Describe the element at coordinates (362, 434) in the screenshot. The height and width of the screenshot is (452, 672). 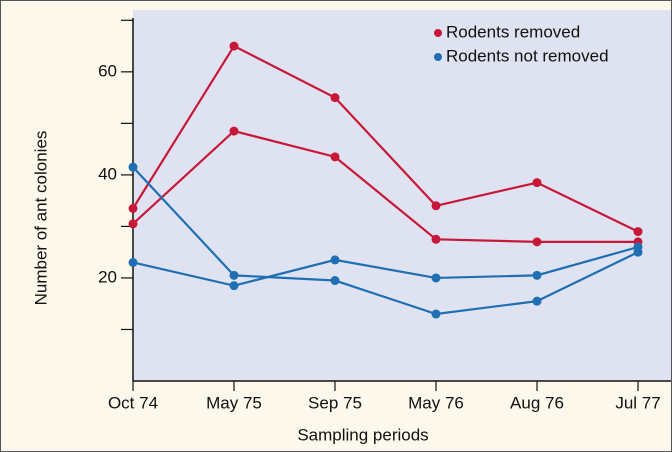
I see `x-axis-label: Sampling periods` at that location.